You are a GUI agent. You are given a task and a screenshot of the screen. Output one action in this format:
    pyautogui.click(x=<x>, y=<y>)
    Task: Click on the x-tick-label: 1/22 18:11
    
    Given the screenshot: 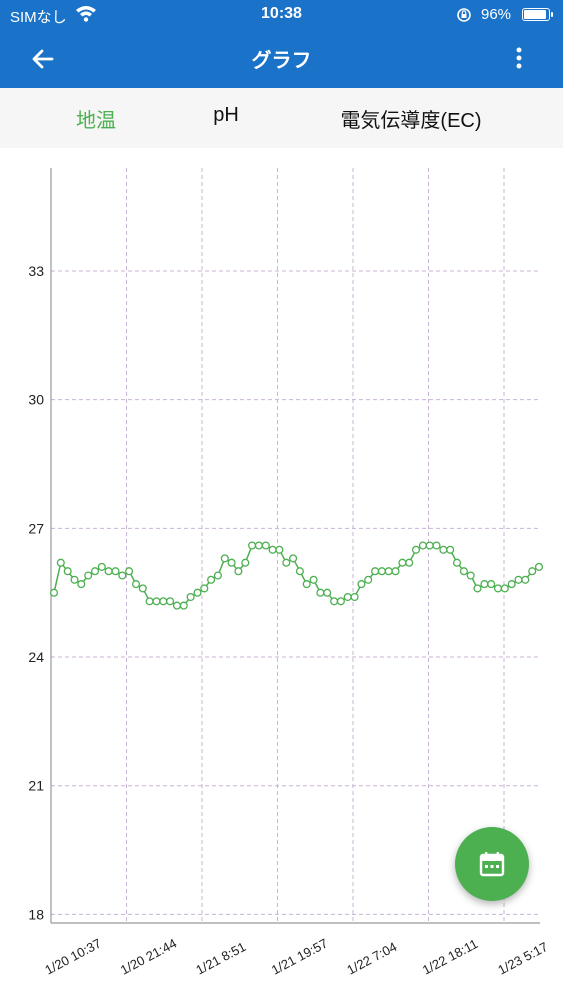 What is the action you would take?
    pyautogui.click(x=450, y=957)
    